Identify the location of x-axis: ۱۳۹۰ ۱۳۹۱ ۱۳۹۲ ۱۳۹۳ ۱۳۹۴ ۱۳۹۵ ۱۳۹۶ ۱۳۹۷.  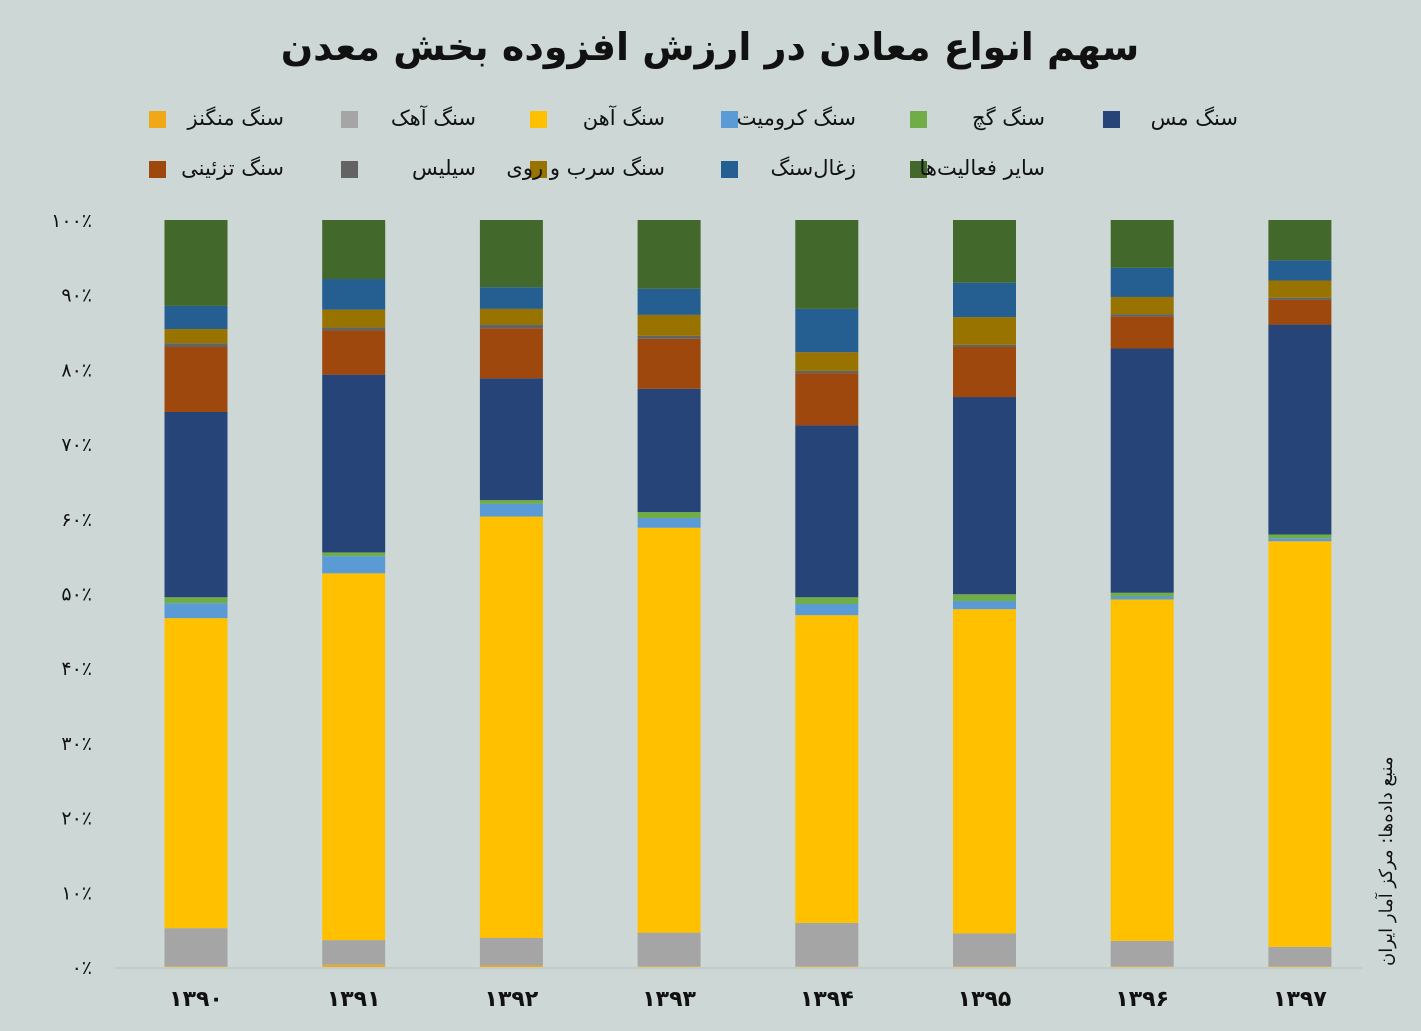
(748, 999).